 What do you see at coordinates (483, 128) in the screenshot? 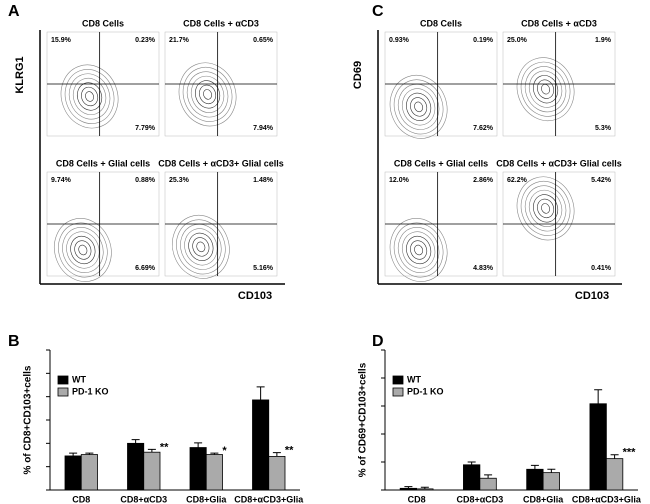
I see `quadrant-percent: 7.62%` at bounding box center [483, 128].